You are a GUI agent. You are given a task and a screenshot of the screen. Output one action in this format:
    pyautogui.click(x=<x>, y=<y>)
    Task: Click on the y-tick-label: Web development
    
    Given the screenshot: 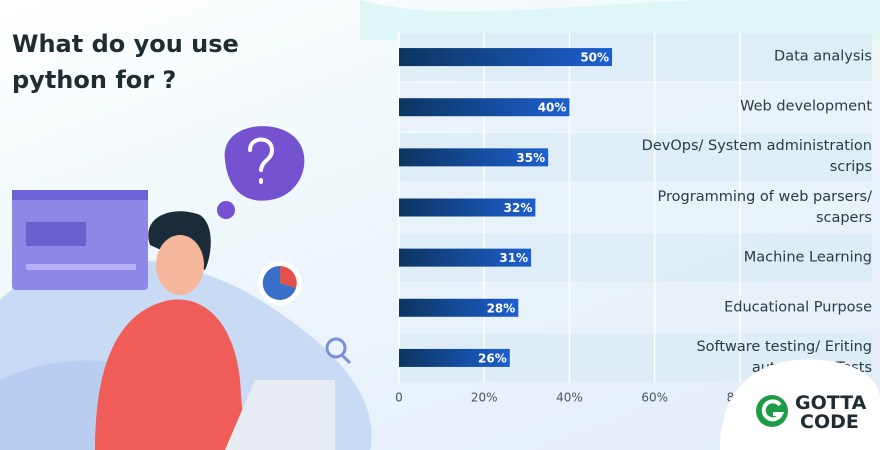 What is the action you would take?
    pyautogui.click(x=806, y=106)
    